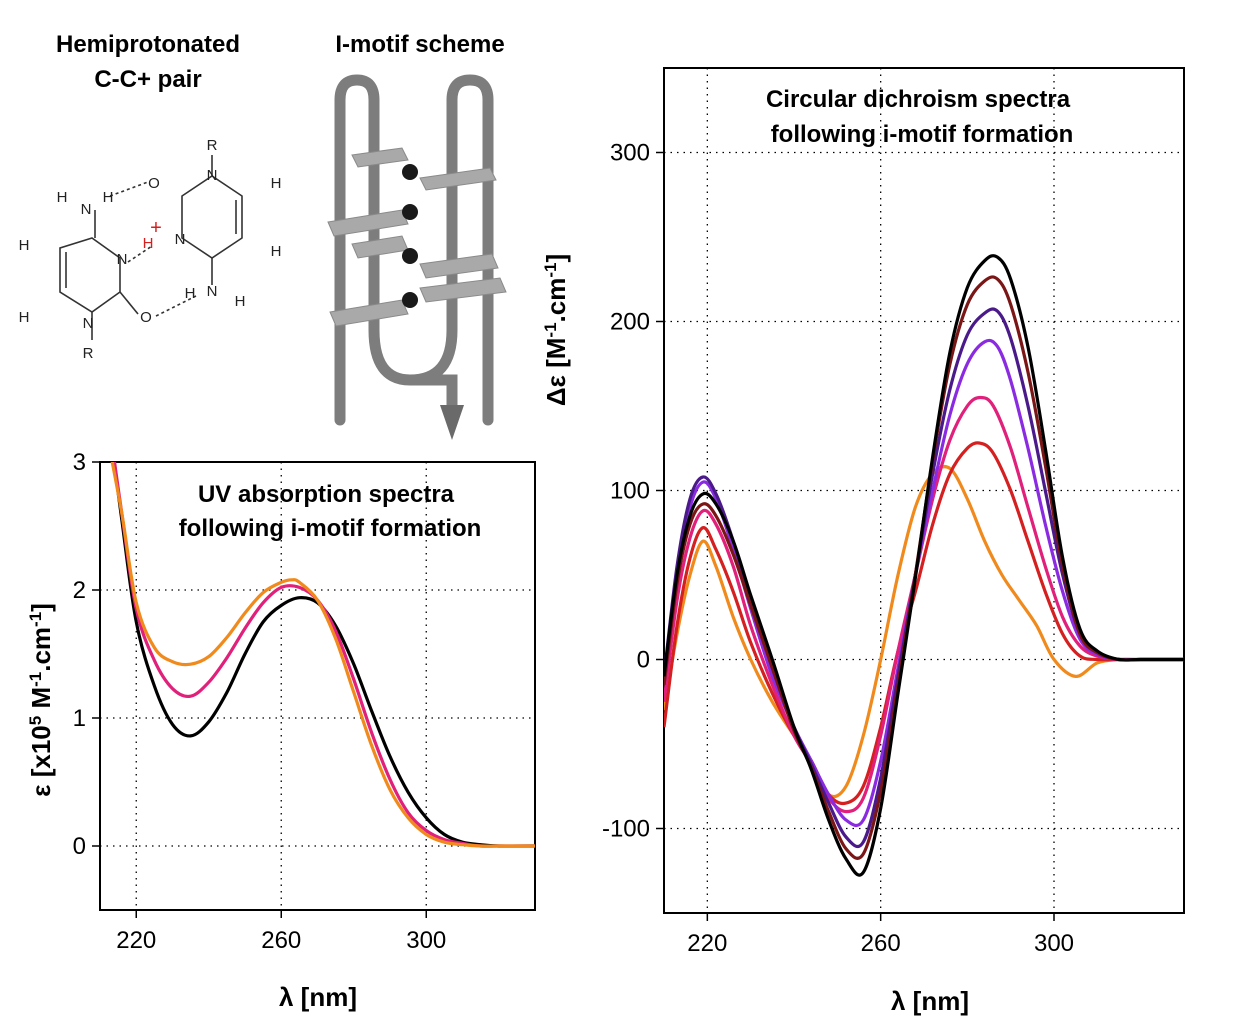  I want to click on chemical-structure, so click(151, 247).